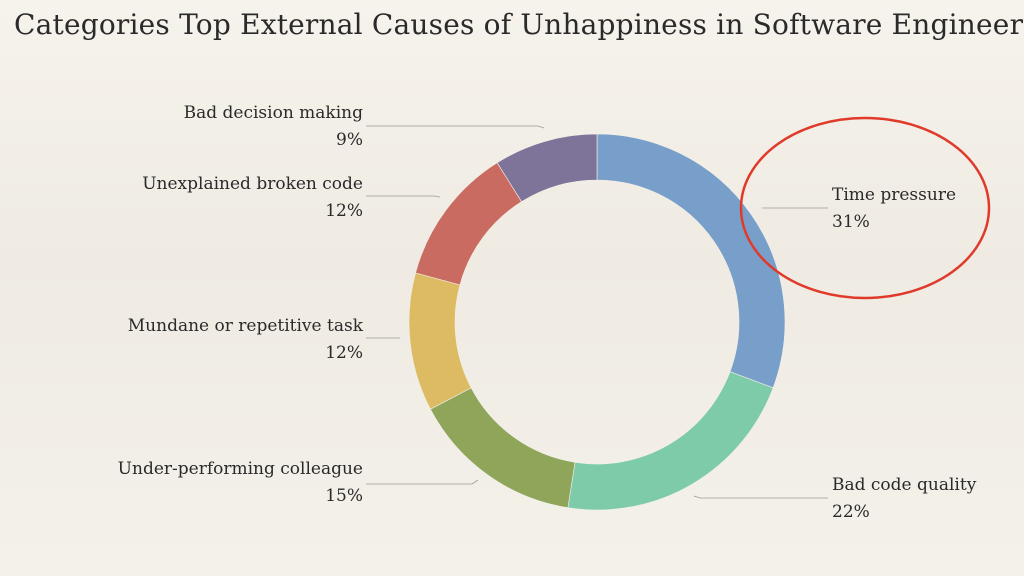  Describe the element at coordinates (252, 184) in the screenshot. I see `slice-label-name: Unexplained broken code` at that location.